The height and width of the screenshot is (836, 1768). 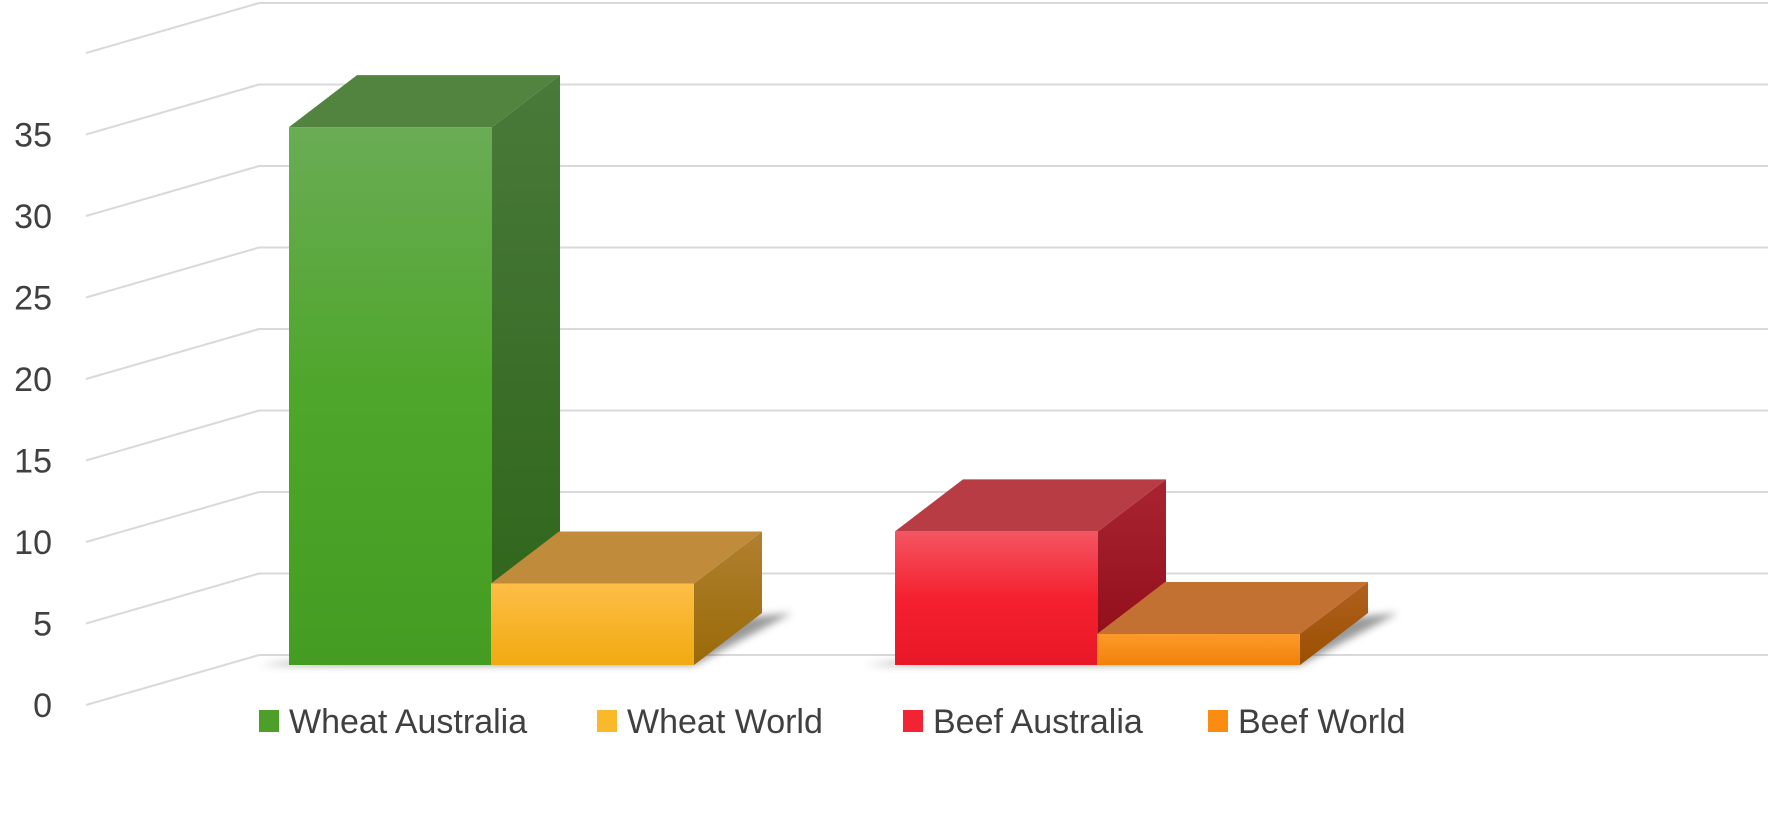 What do you see at coordinates (33, 217) in the screenshot?
I see `y-tick-label: 30` at bounding box center [33, 217].